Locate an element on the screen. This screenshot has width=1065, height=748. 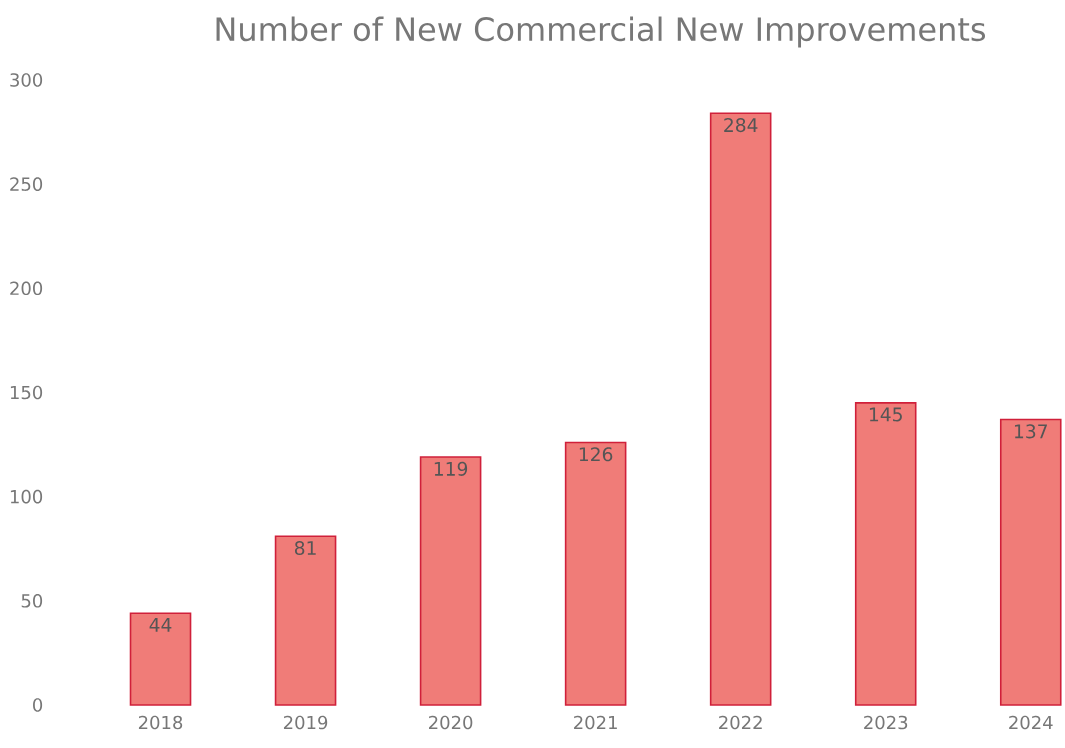
data-label: 44 is located at coordinates (160, 625).